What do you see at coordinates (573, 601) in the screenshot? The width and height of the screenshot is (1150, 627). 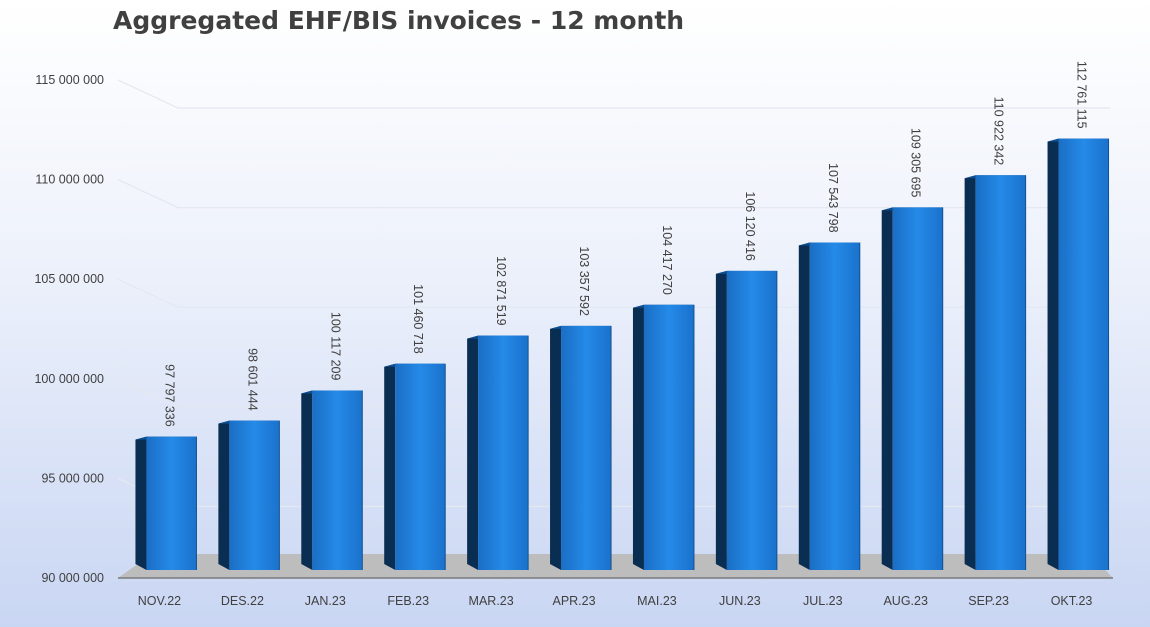 I see `x-tick-label: APR.23` at bounding box center [573, 601].